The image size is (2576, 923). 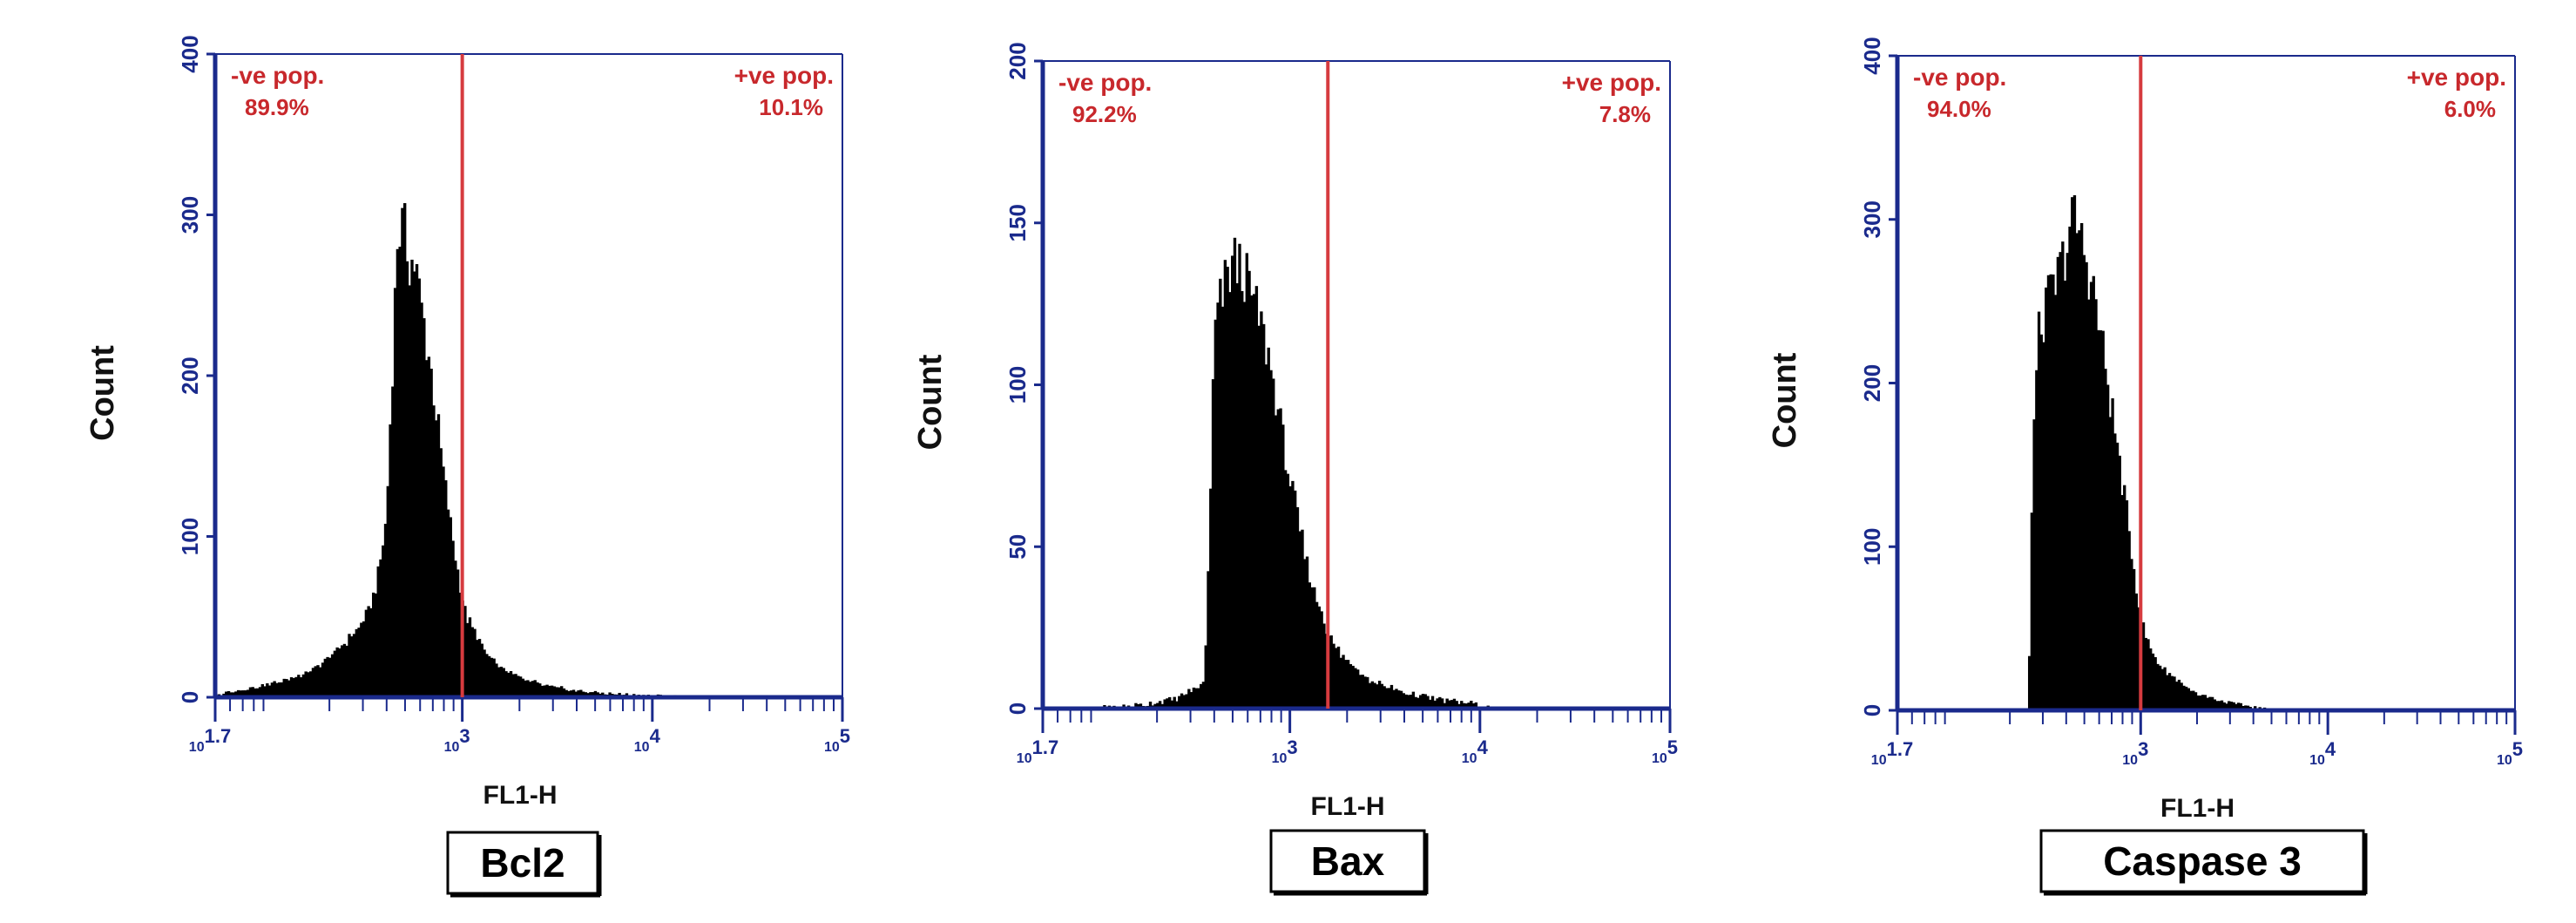 What do you see at coordinates (2147, 453) in the screenshot?
I see `histogram-bars` at bounding box center [2147, 453].